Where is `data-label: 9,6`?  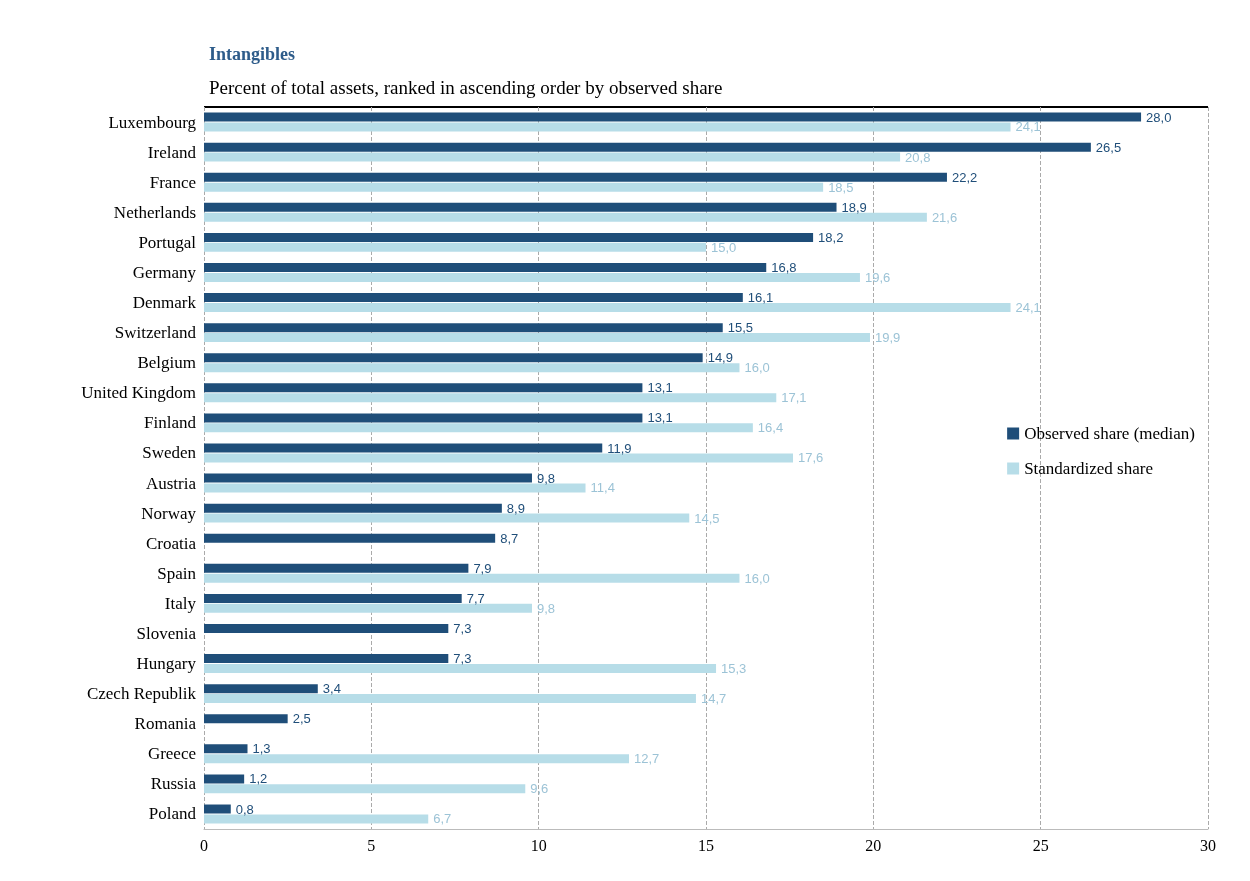
data-label: 9,6 is located at coordinates (539, 789).